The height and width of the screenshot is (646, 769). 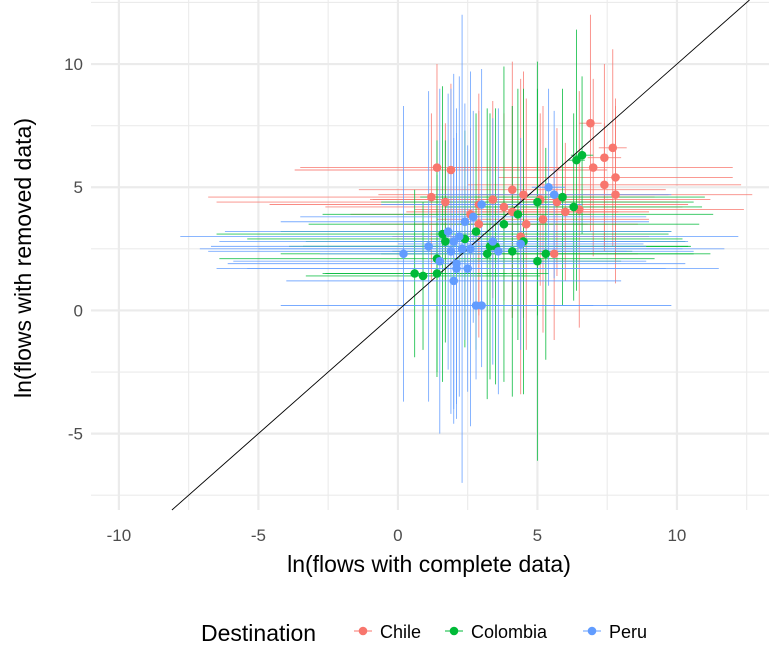 What do you see at coordinates (509, 632) in the screenshot?
I see `legend-label-colombia: Colombia` at bounding box center [509, 632].